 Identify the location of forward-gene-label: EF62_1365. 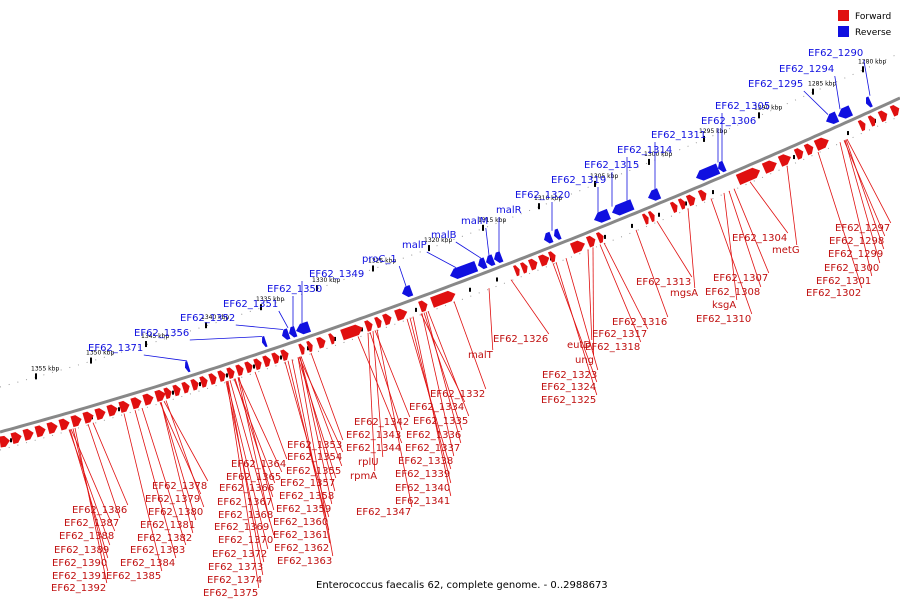
(253, 477).